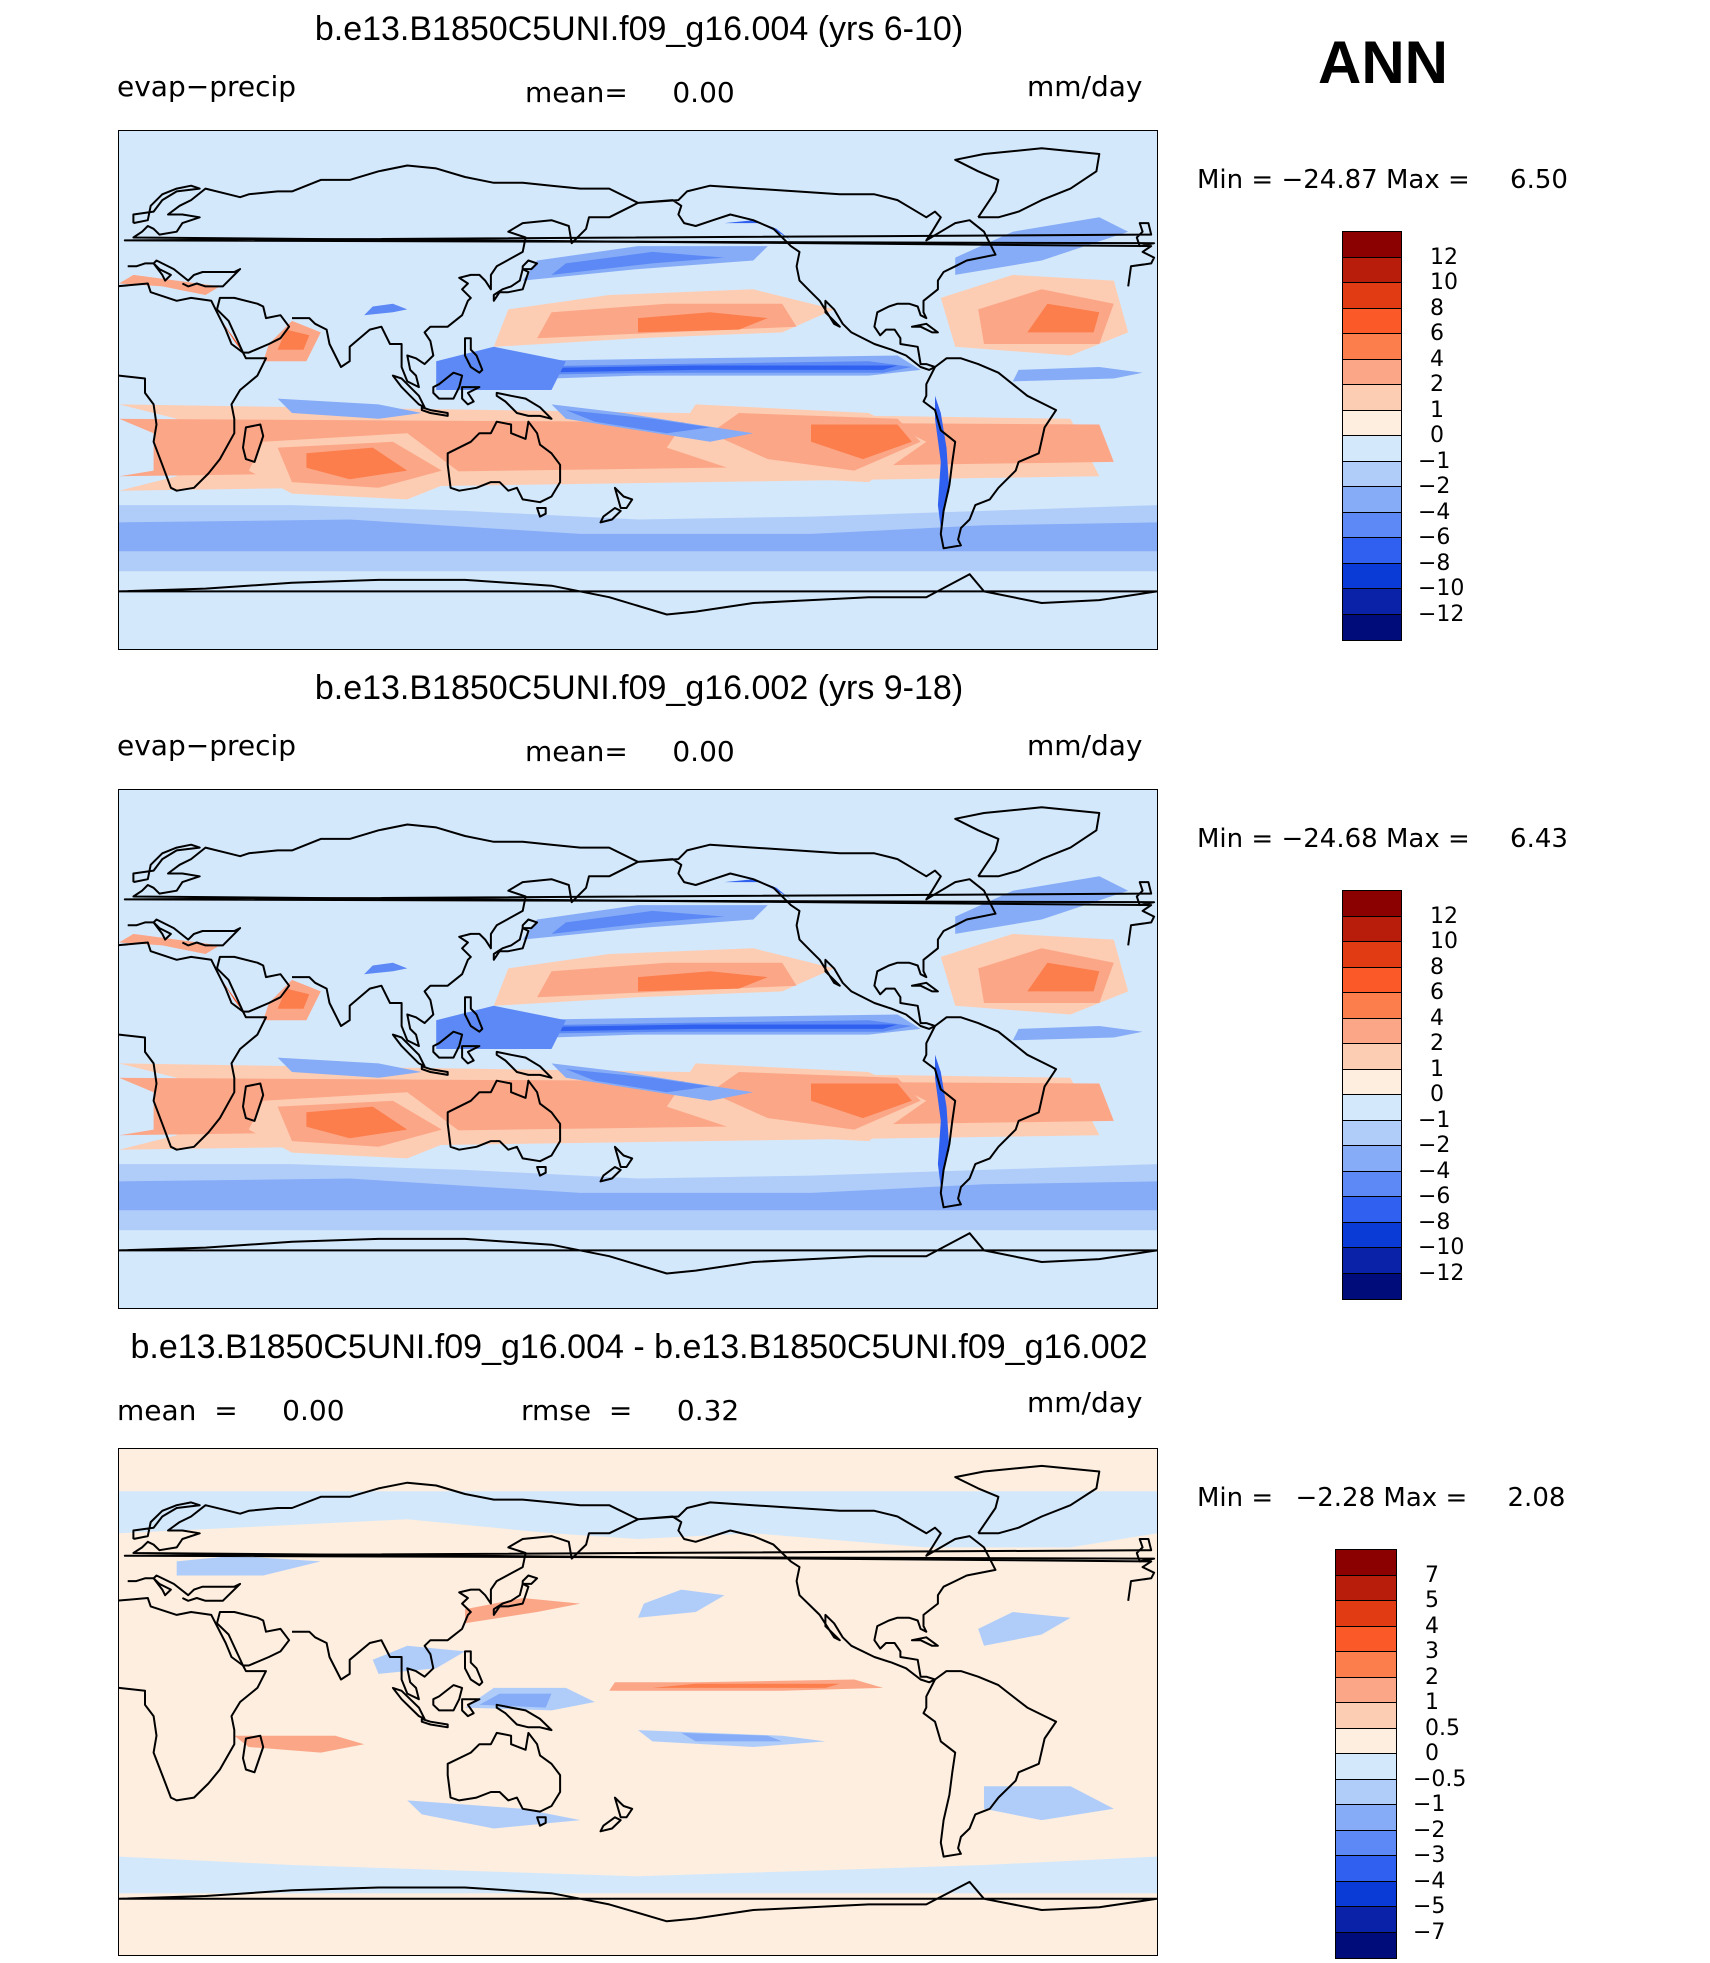  I want to click on colorbar-tick-label: 10, so click(1444, 282).